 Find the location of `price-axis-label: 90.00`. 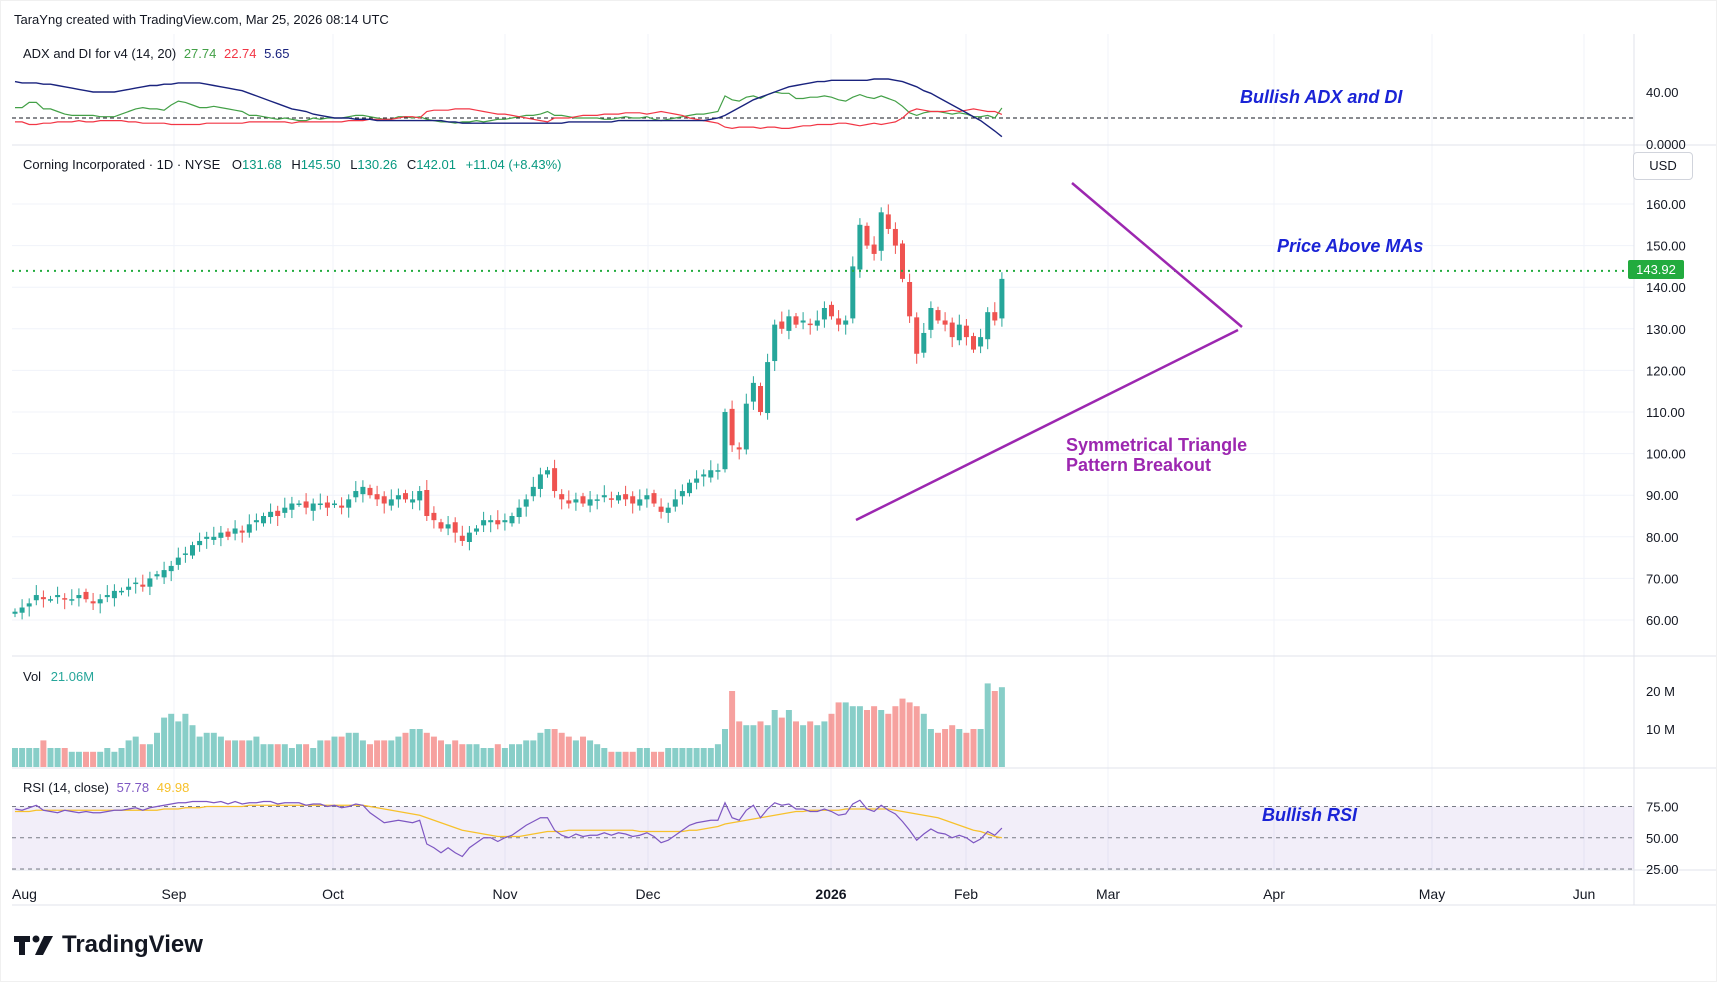

price-axis-label: 90.00 is located at coordinates (1662, 495).